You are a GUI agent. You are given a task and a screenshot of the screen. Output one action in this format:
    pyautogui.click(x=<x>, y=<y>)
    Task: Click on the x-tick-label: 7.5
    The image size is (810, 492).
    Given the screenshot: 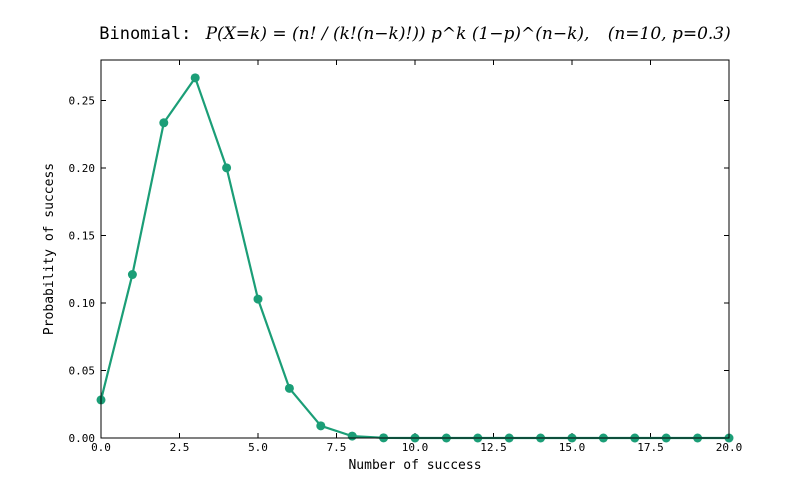 What is the action you would take?
    pyautogui.click(x=337, y=447)
    